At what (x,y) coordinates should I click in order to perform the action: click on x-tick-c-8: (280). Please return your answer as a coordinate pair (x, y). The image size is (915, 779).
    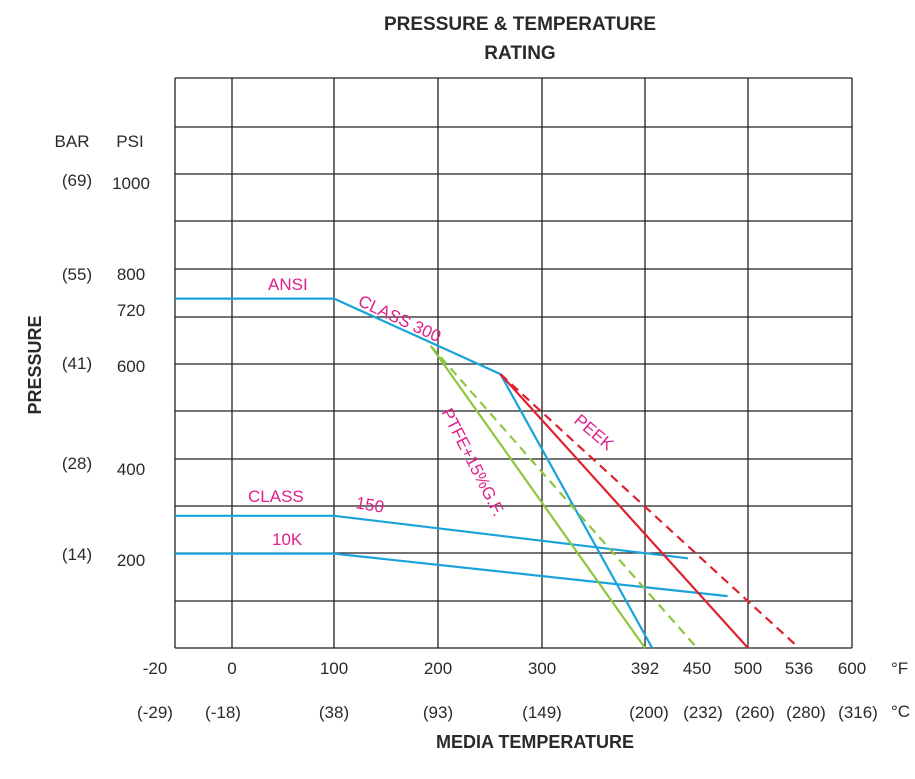
    Looking at the image, I should click on (806, 712).